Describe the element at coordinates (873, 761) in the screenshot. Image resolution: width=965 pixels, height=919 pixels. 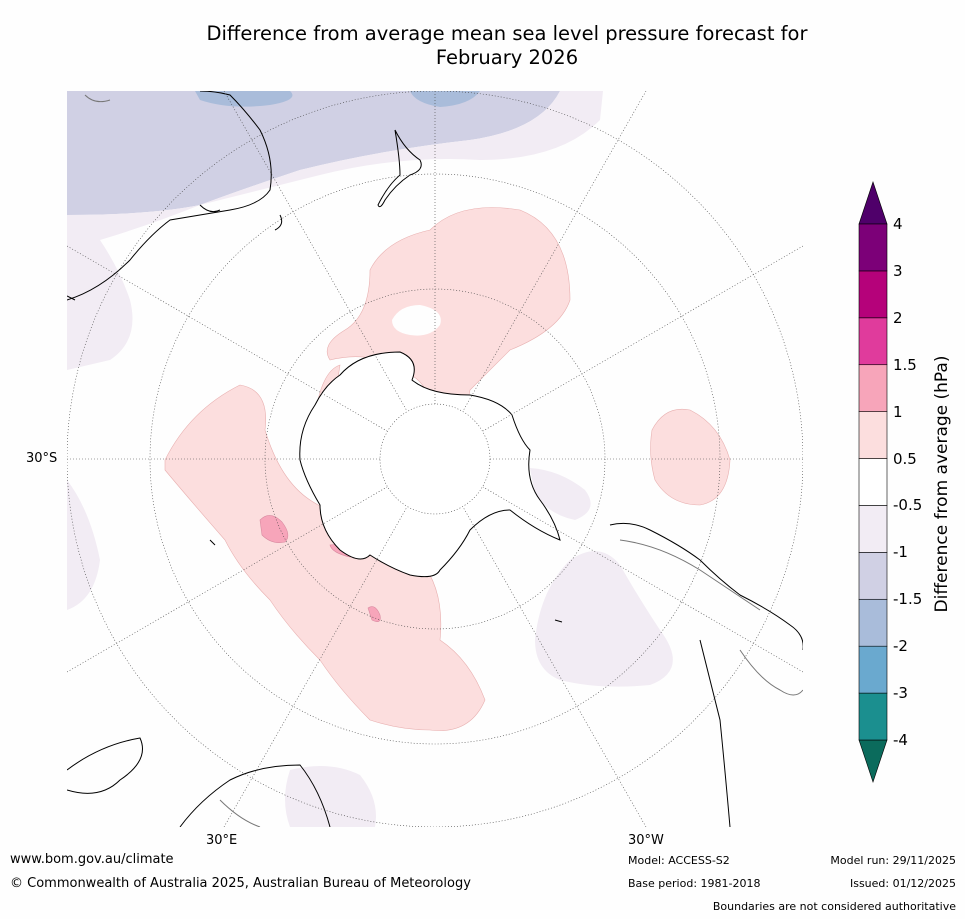
I see `colorbar-under-triangle` at that location.